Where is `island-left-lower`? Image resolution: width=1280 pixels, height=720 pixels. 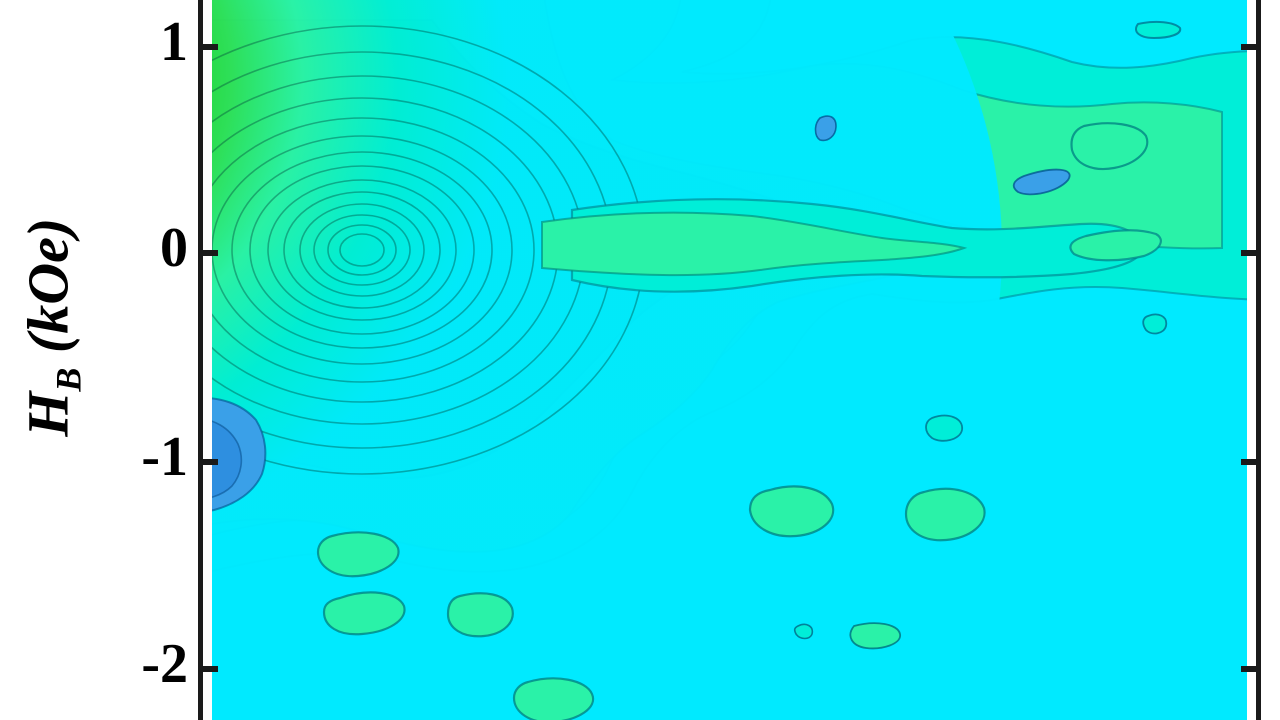
island-left-lower is located at coordinates (358, 554).